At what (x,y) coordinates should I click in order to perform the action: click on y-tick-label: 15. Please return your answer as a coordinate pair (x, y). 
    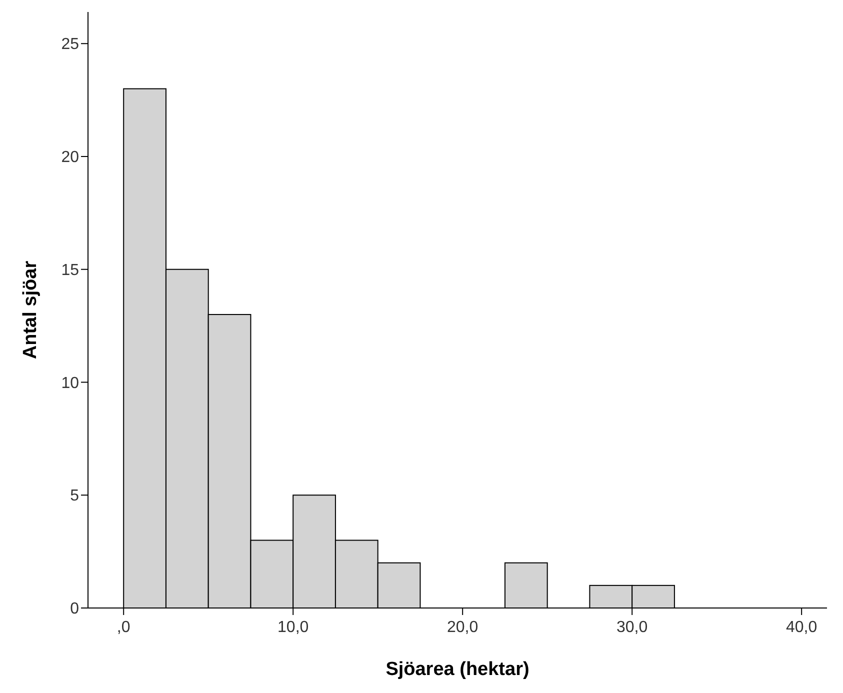
    Looking at the image, I should click on (70, 270).